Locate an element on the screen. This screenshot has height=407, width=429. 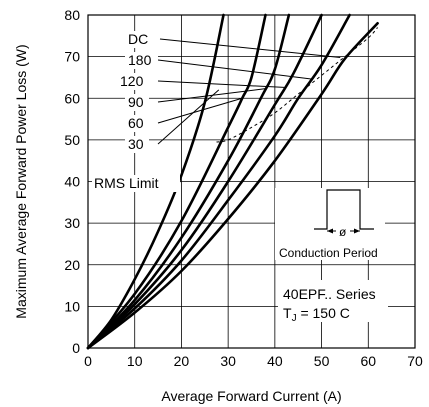
curve-label-60: 60 is located at coordinates (136, 123).